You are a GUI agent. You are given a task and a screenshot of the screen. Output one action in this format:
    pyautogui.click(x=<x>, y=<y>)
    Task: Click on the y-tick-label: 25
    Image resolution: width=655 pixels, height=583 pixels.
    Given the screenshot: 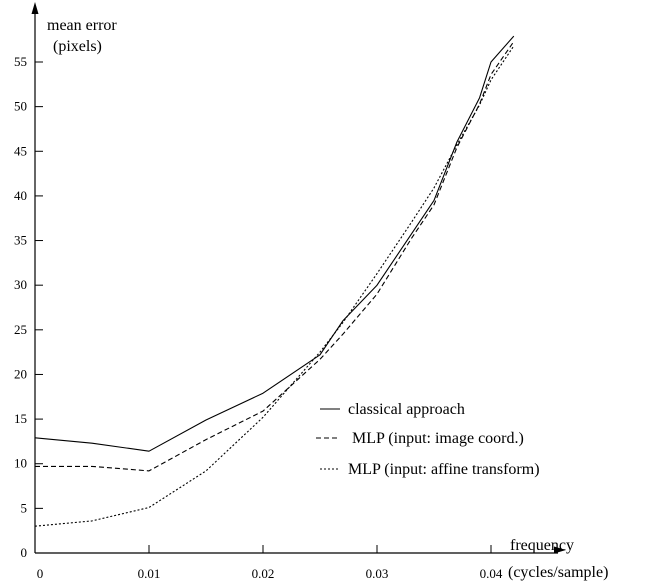 What is the action you would take?
    pyautogui.click(x=20, y=329)
    